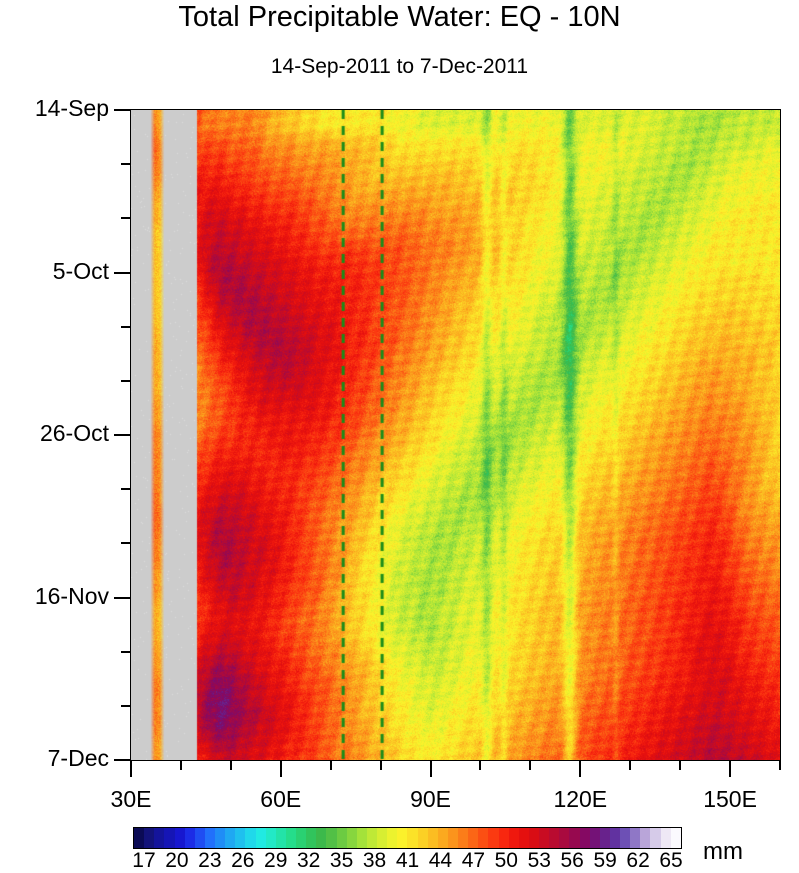 This screenshot has width=799, height=873. What do you see at coordinates (71, 108) in the screenshot?
I see `y-axis-label-14-Sep: 14-Sep` at bounding box center [71, 108].